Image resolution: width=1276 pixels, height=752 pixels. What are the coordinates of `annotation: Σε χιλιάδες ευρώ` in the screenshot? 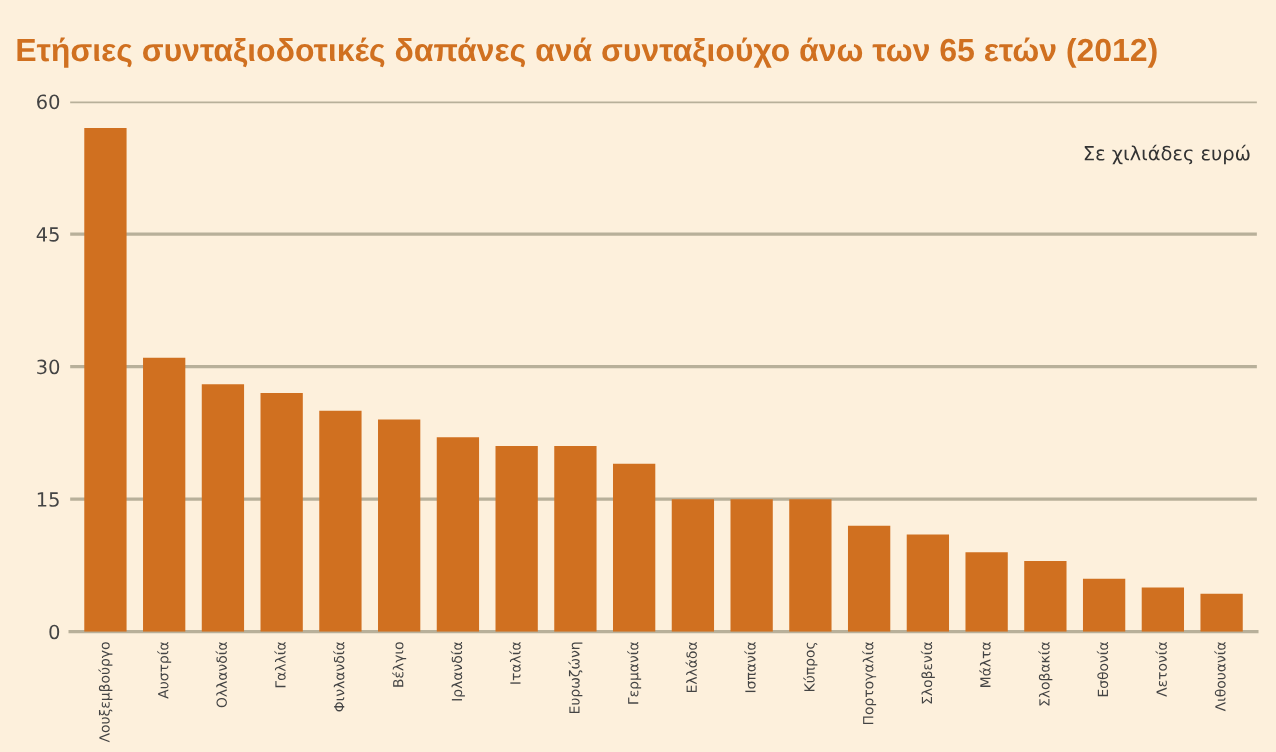 It's located at (1167, 154).